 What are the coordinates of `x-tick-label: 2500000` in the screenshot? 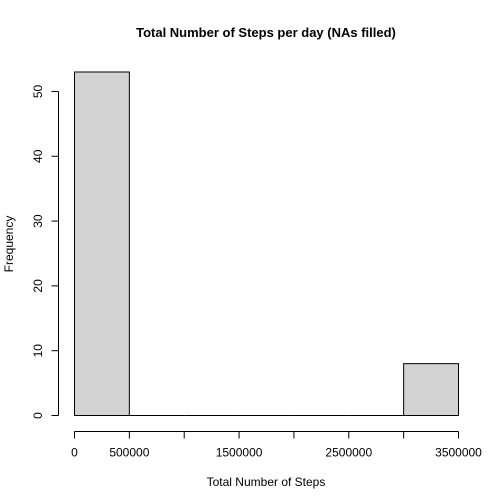 It's located at (348, 453).